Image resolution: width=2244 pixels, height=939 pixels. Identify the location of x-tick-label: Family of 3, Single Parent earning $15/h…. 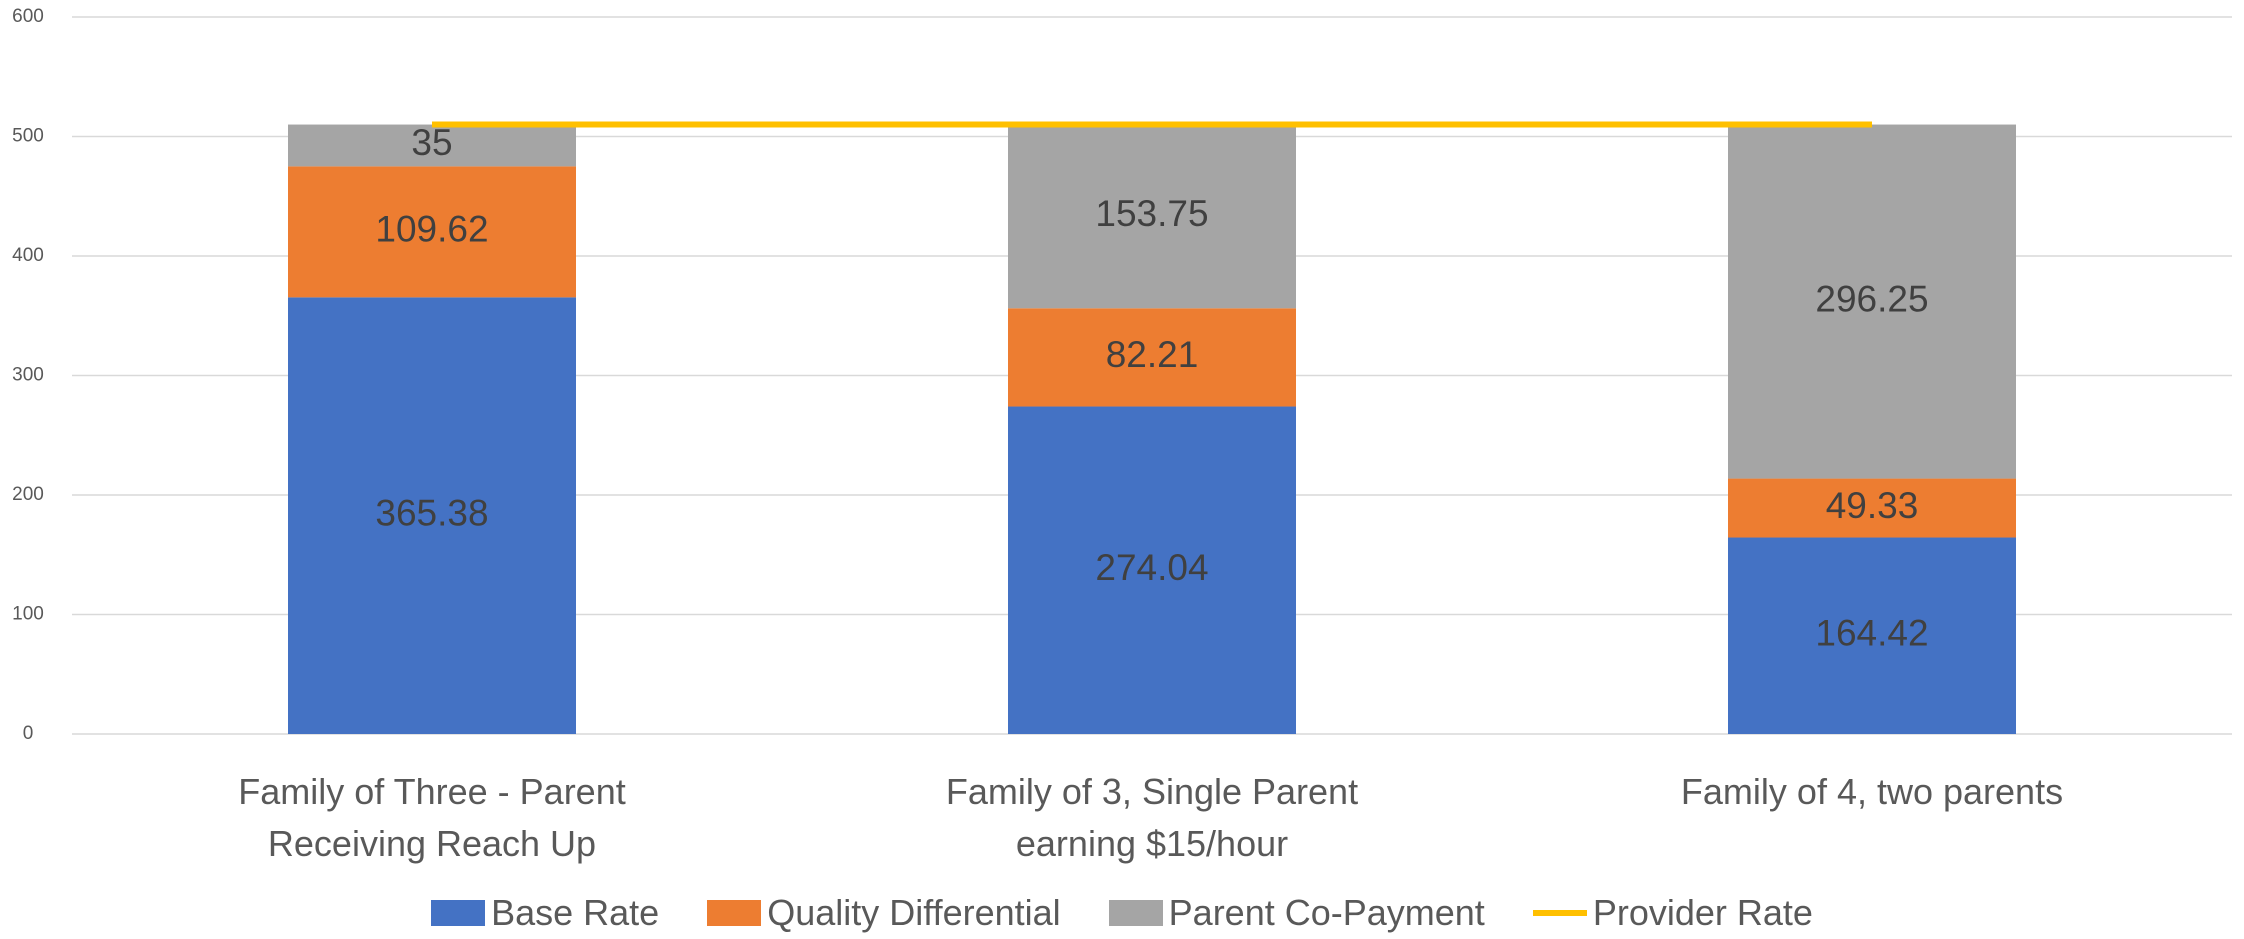
(1152, 817).